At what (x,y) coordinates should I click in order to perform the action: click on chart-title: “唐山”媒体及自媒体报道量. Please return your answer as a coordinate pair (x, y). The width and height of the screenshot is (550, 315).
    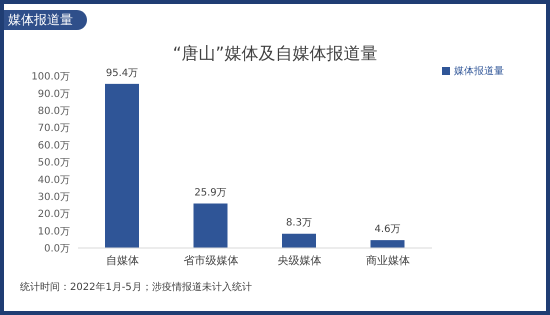
    Looking at the image, I should click on (275, 54).